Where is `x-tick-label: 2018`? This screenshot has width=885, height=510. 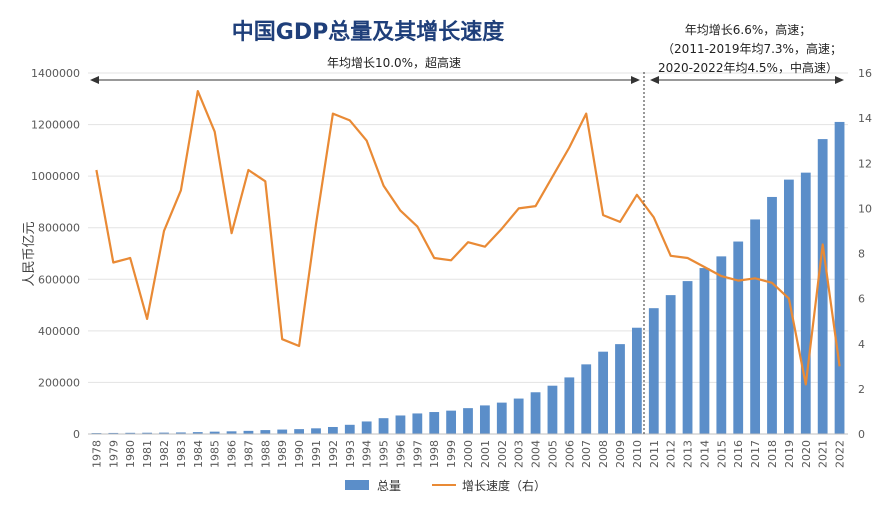
x-tick-label: 2018 is located at coordinates (772, 454).